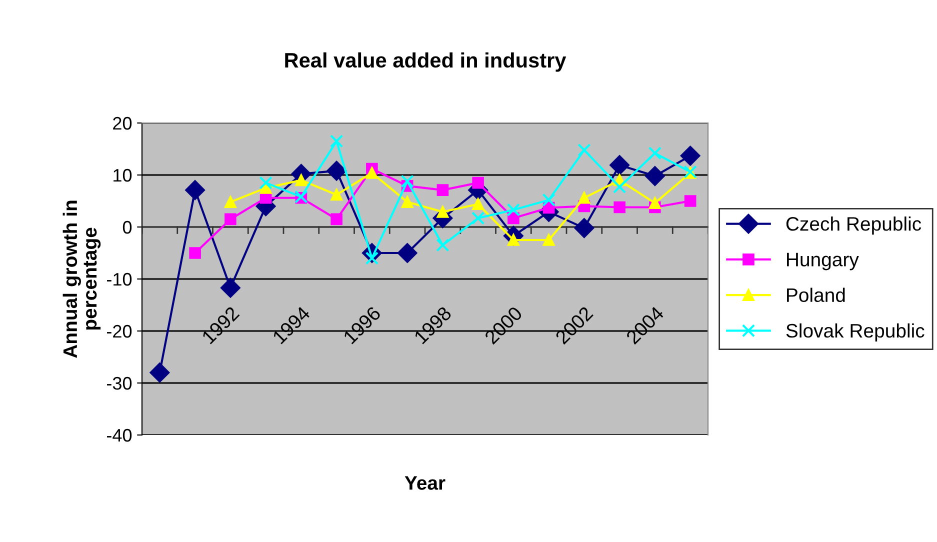  Describe the element at coordinates (119, 383) in the screenshot. I see `y-tick-label: -30` at that location.